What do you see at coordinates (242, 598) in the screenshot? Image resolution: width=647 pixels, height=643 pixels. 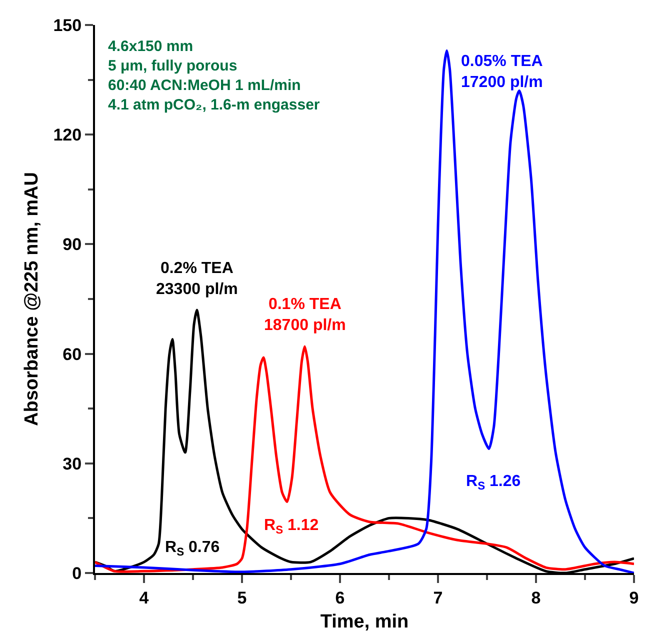 I see `x-tick-label: 5` at bounding box center [242, 598].